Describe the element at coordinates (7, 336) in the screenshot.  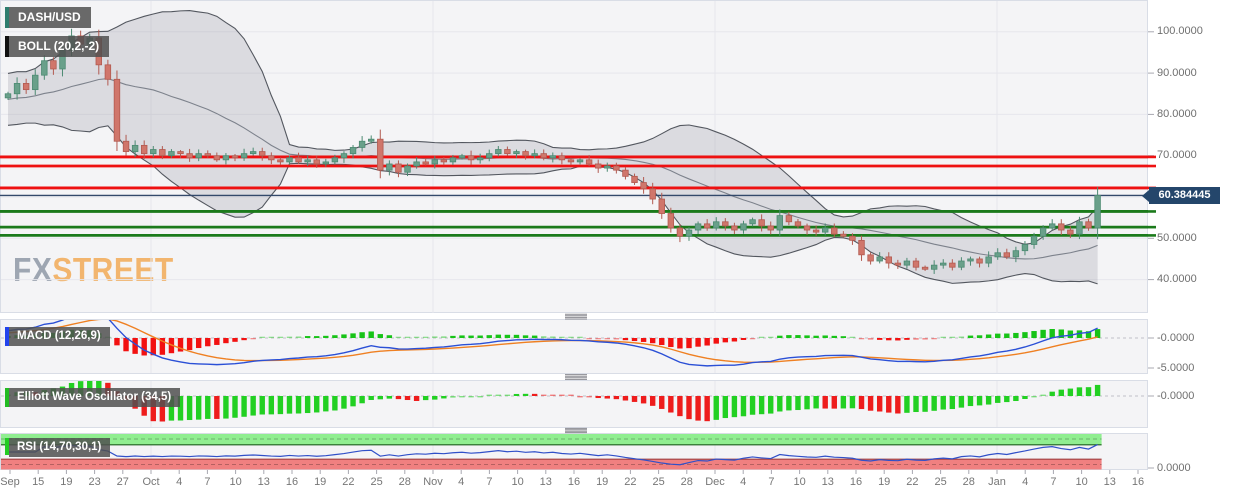
I see `macd-accent-bar` at that location.